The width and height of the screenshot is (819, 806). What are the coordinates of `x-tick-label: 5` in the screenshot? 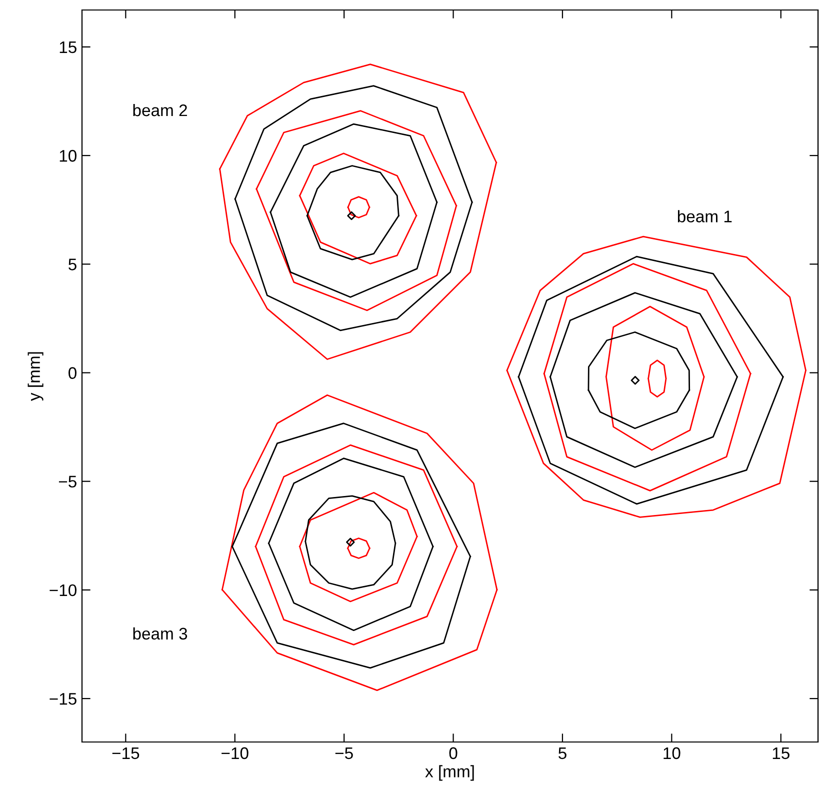 It's located at (562, 753).